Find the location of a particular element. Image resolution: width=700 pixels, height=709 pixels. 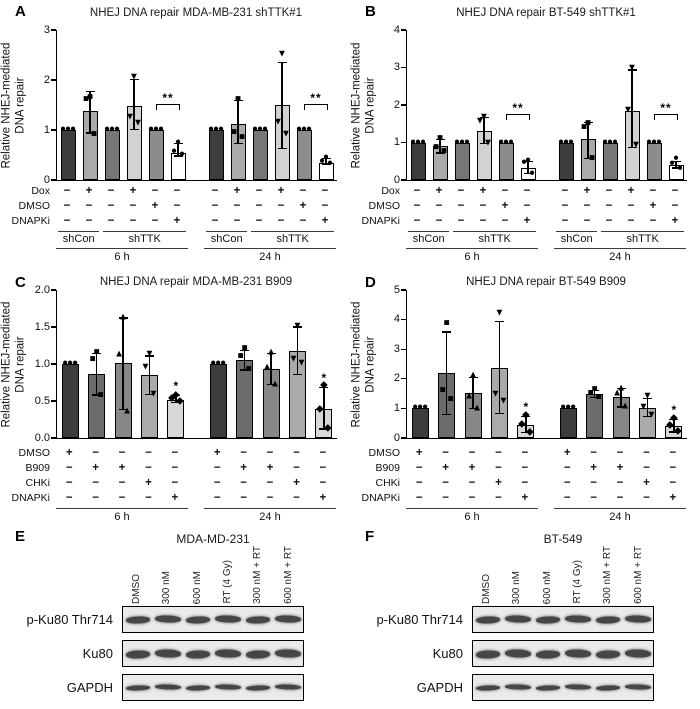

y-axis-label: Relative NHEJ-mediated DNA repair is located at coordinates (13, 106).